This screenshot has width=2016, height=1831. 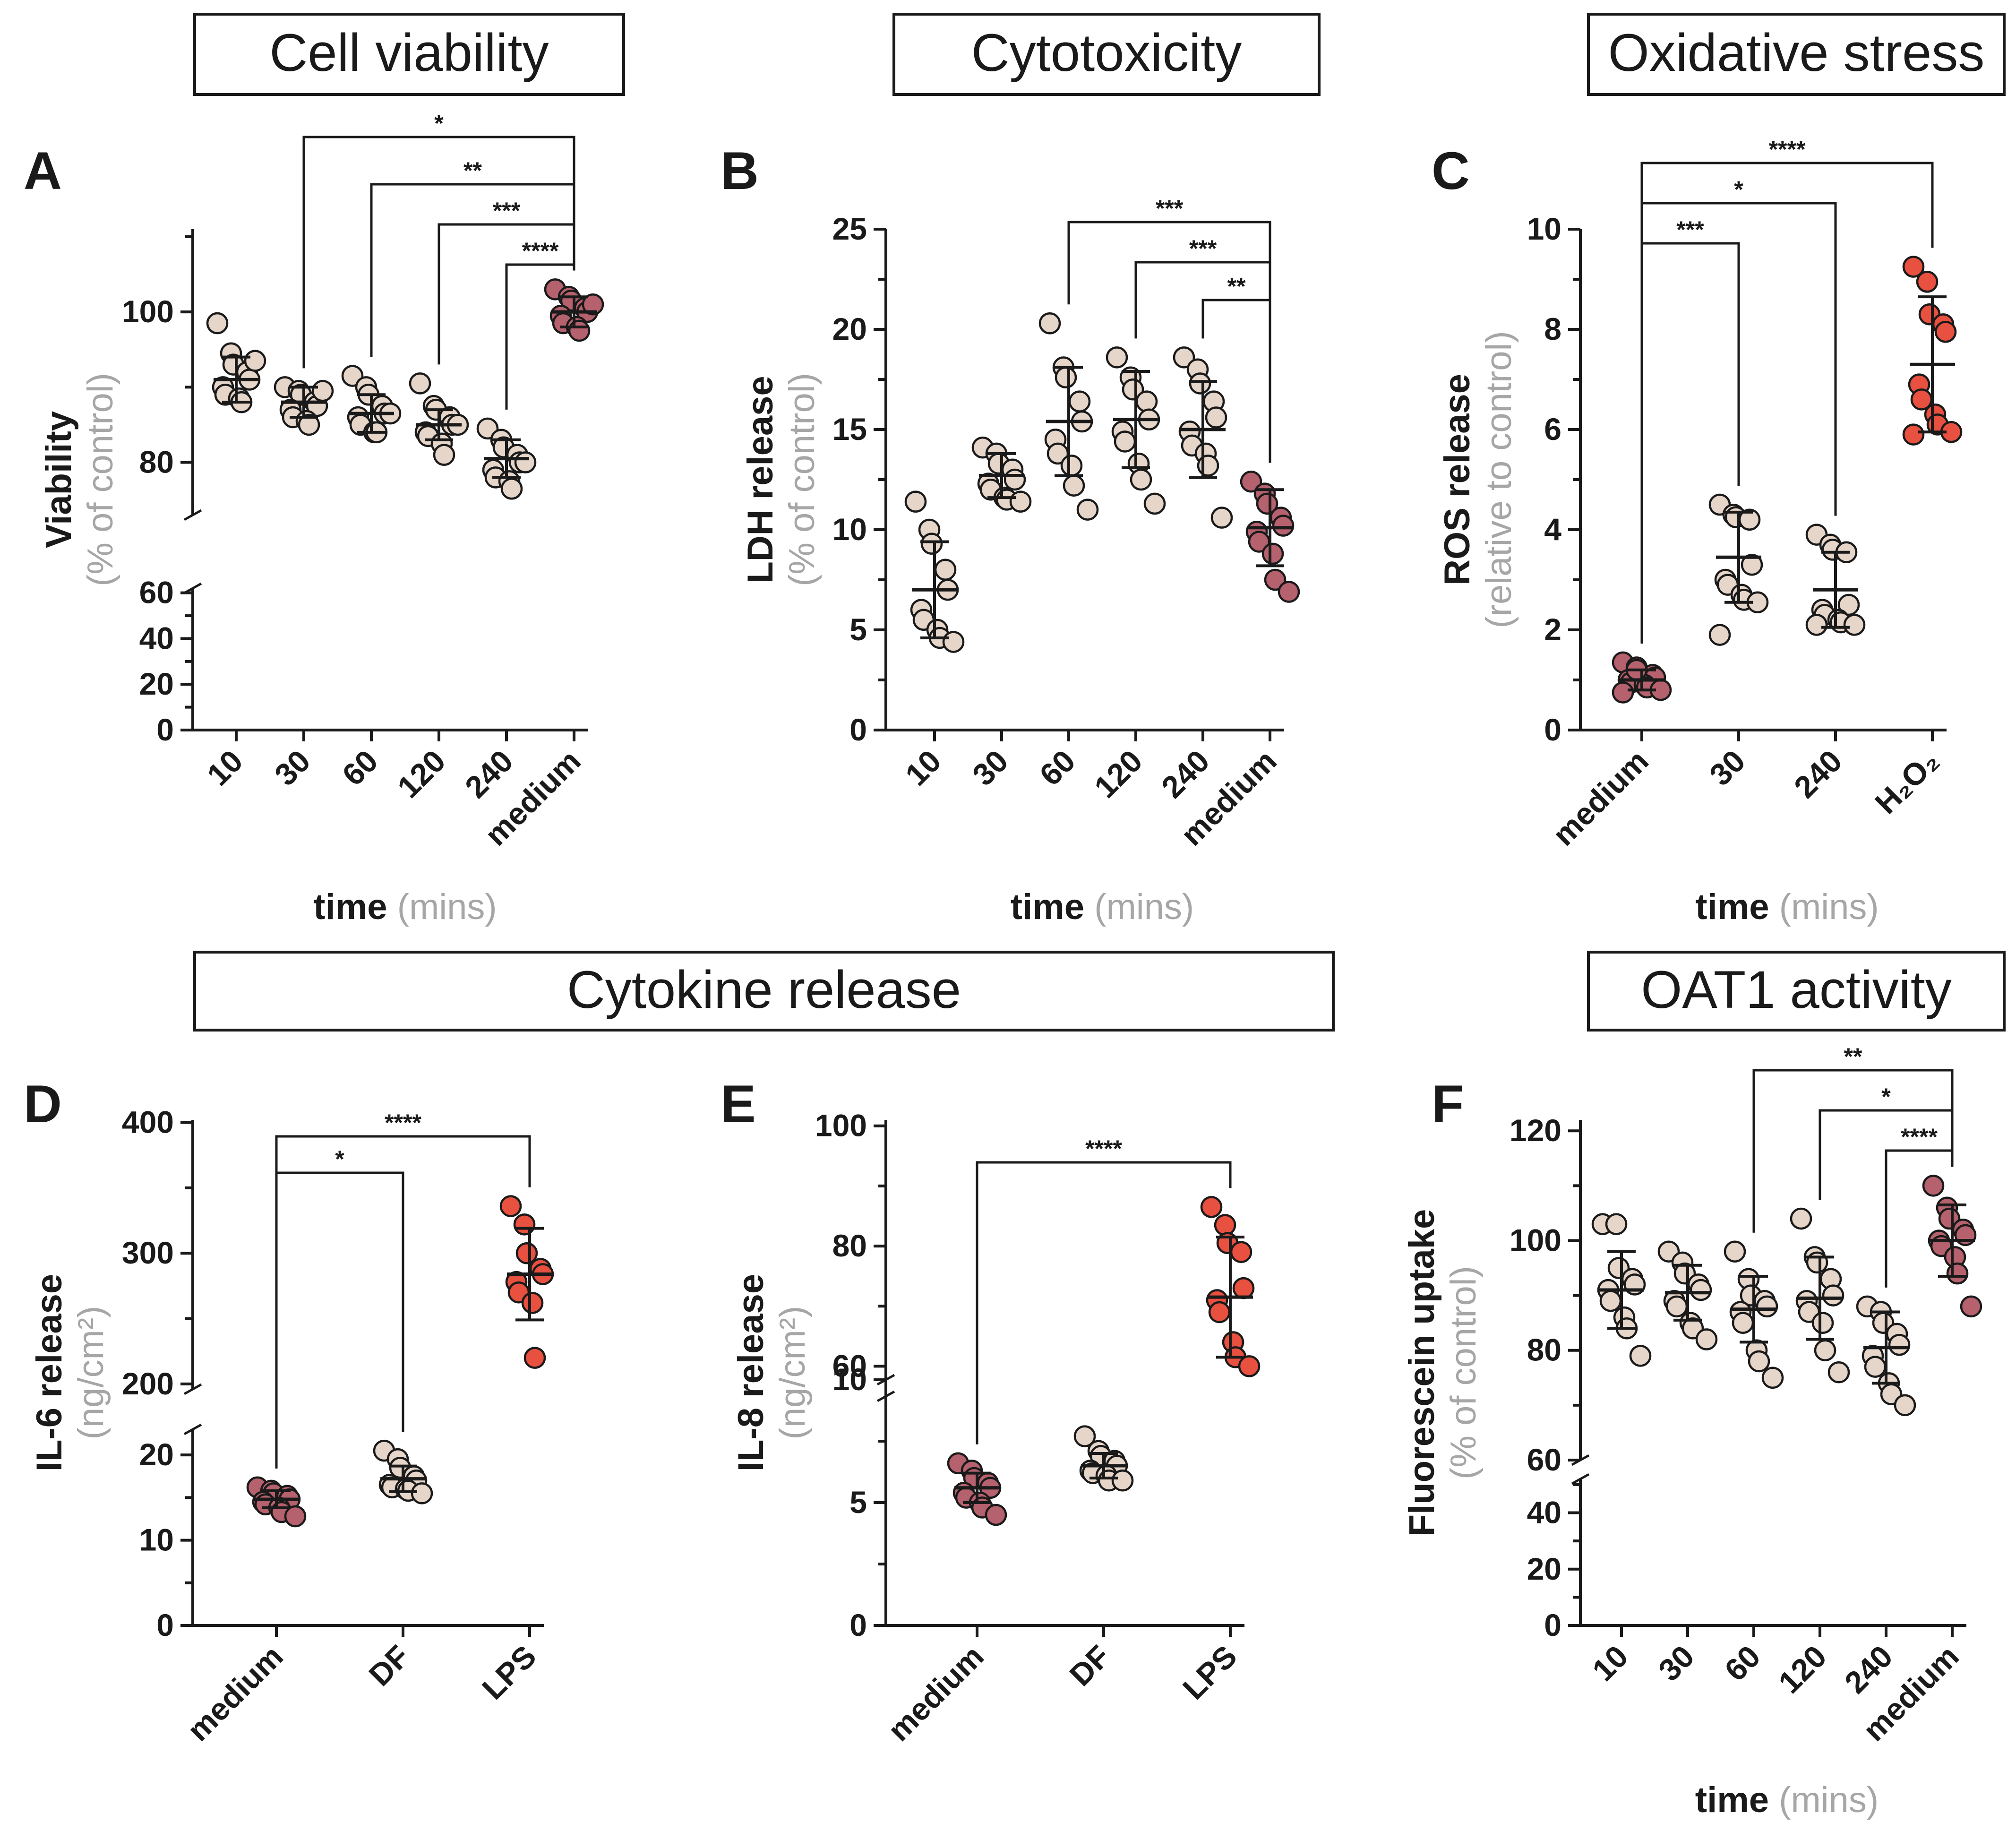 I want to click on y-tick-label: 400, so click(x=148, y=1123).